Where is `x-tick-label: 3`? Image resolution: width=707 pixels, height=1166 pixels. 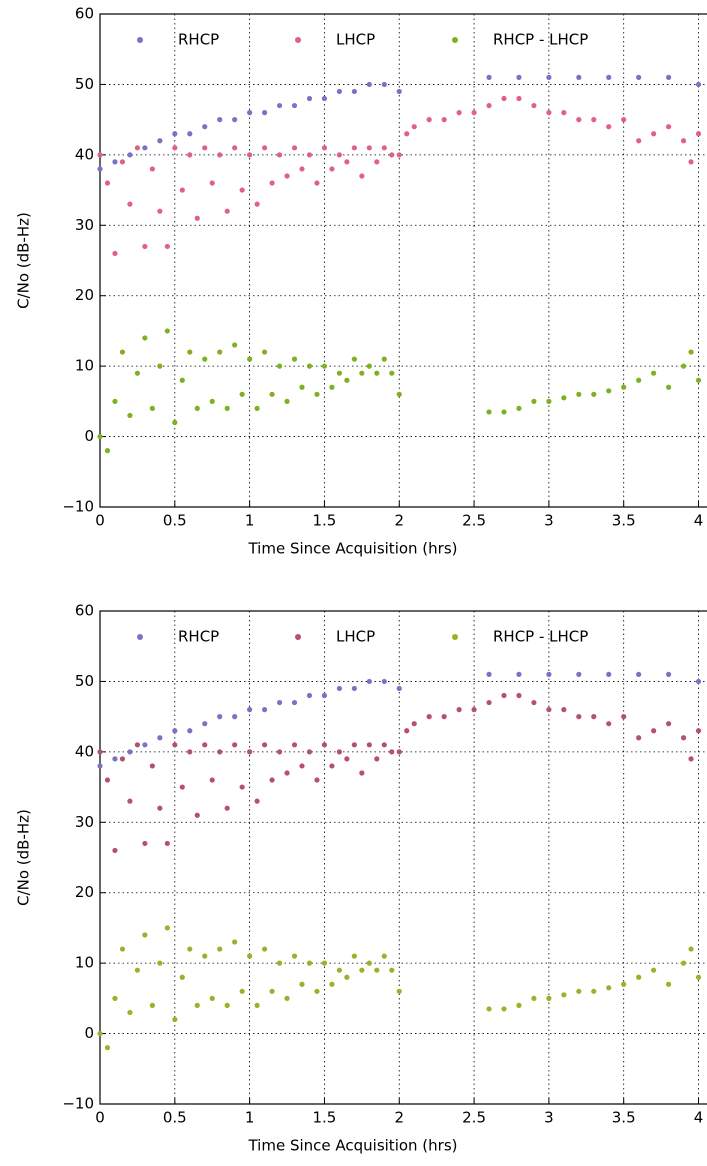 x-tick-label: 3 is located at coordinates (549, 1118).